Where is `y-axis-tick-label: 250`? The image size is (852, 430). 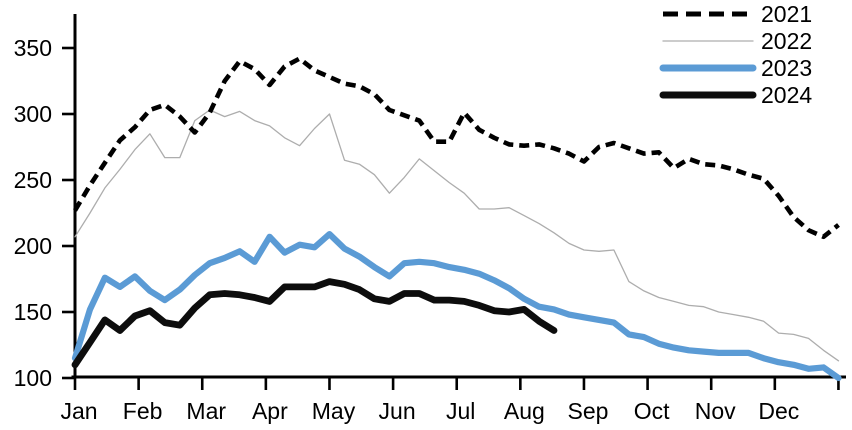
y-axis-tick-label: 250 is located at coordinates (33, 180).